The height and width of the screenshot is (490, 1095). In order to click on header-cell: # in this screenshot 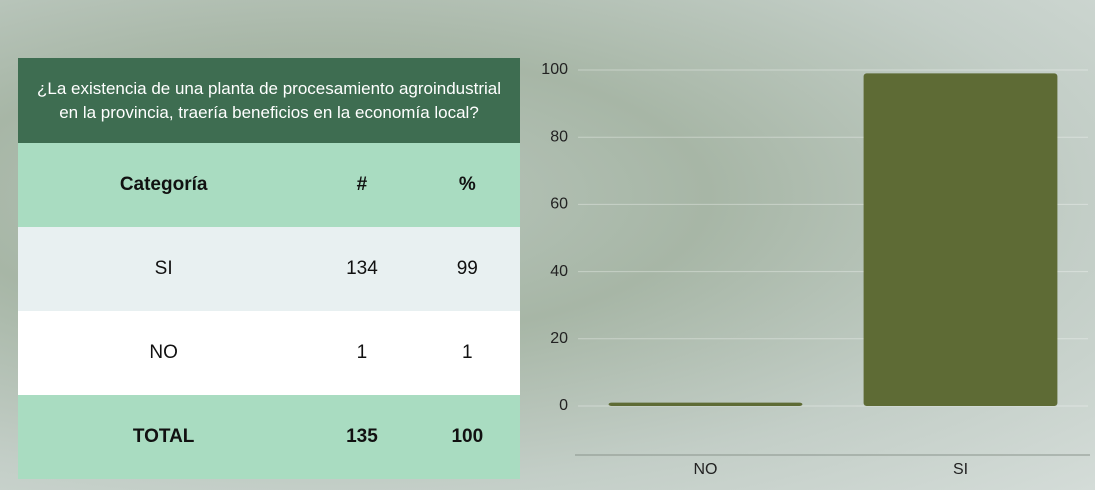, I will do `click(362, 185)`.